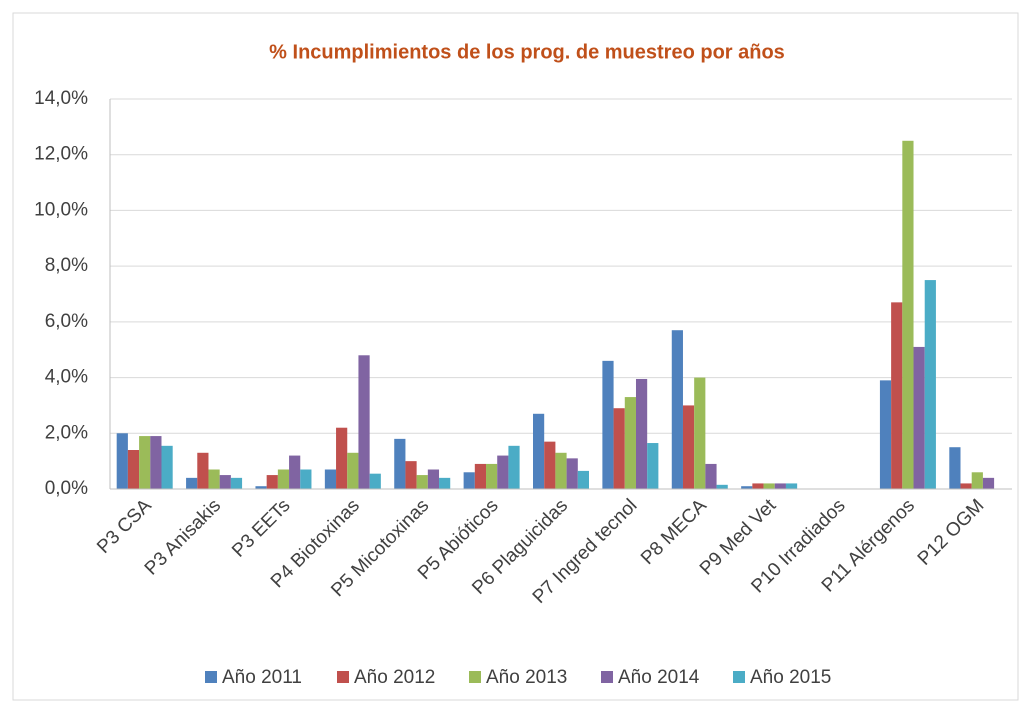  I want to click on y-tick-label: 4,0%, so click(66, 377).